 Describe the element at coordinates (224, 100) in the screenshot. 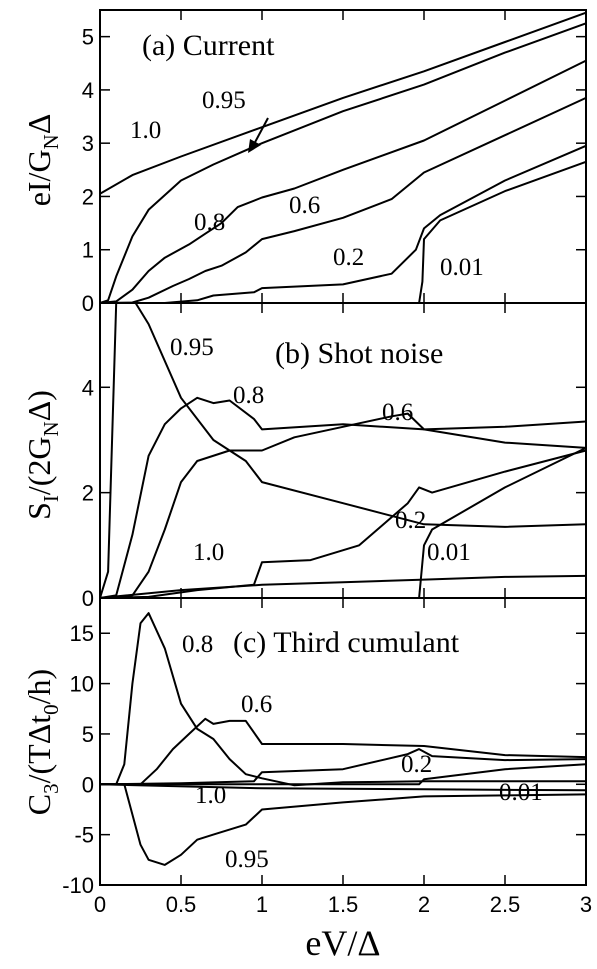

I see `curve-label-a-0.95: 0.95` at that location.